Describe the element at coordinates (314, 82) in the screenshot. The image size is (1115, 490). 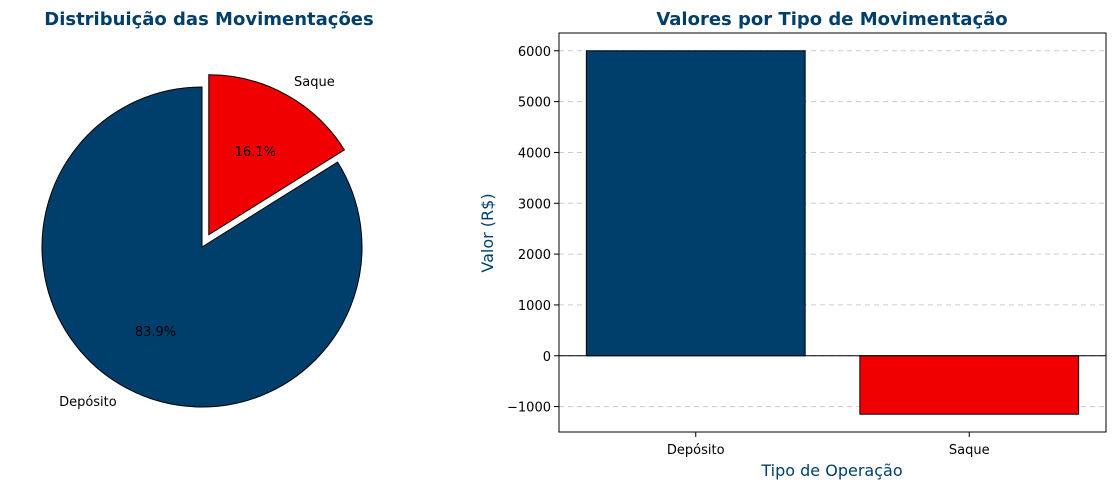
I see `pie-label-saque: Saque` at that location.